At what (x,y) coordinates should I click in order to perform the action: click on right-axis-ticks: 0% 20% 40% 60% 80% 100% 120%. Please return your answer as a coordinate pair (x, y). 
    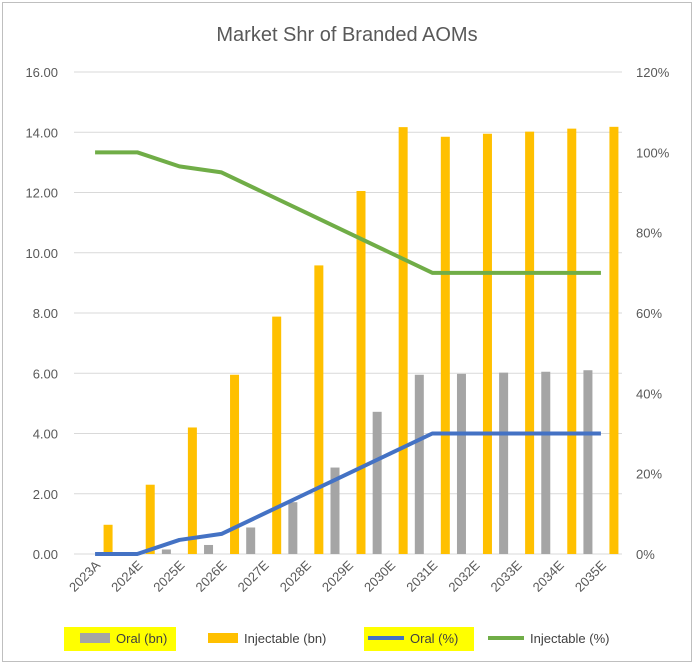
    Looking at the image, I should click on (653, 313).